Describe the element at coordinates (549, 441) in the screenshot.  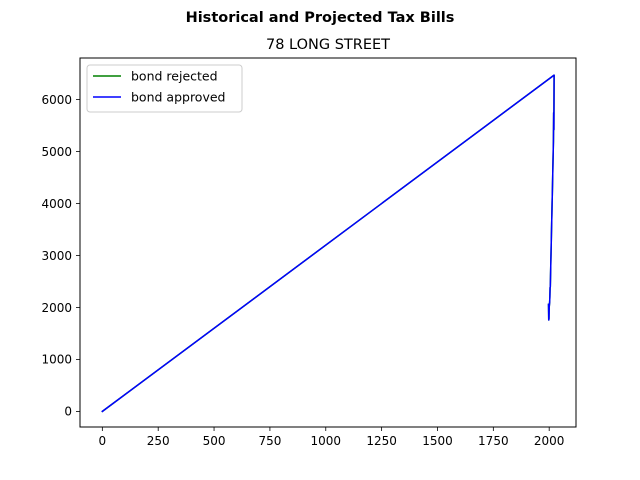
I see `x-tick-label: 2000` at that location.